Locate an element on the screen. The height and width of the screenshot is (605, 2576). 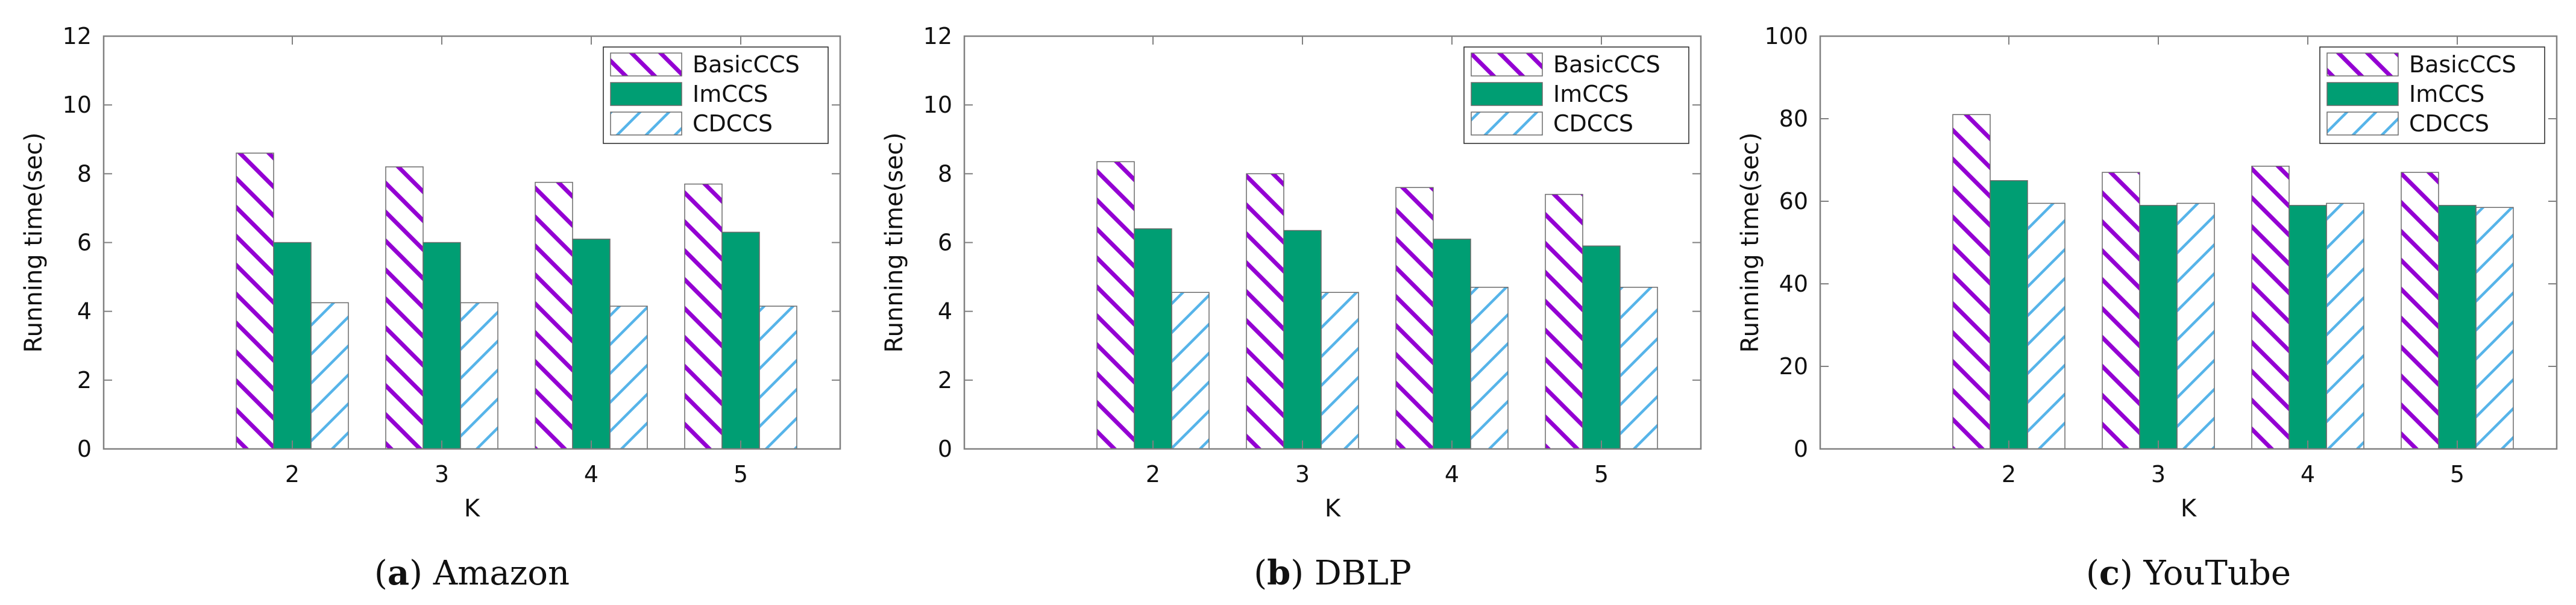
y-tick-label: 8 is located at coordinates (84, 173).